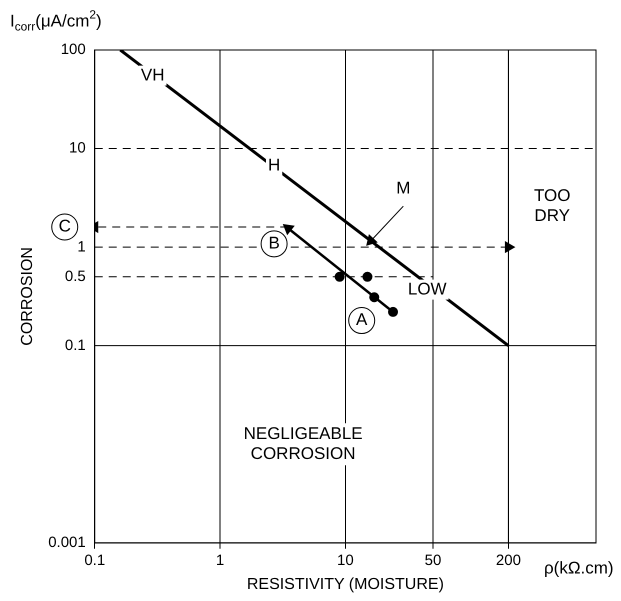 This screenshot has width=621, height=601. Describe the element at coordinates (362, 320) in the screenshot. I see `annotation: A` at that location.